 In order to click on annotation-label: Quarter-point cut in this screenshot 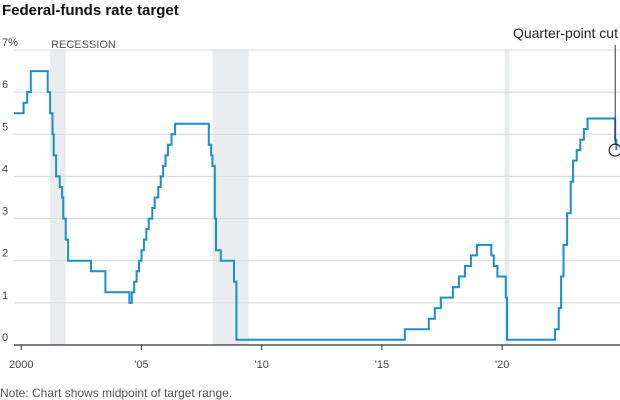, I will do `click(565, 33)`.